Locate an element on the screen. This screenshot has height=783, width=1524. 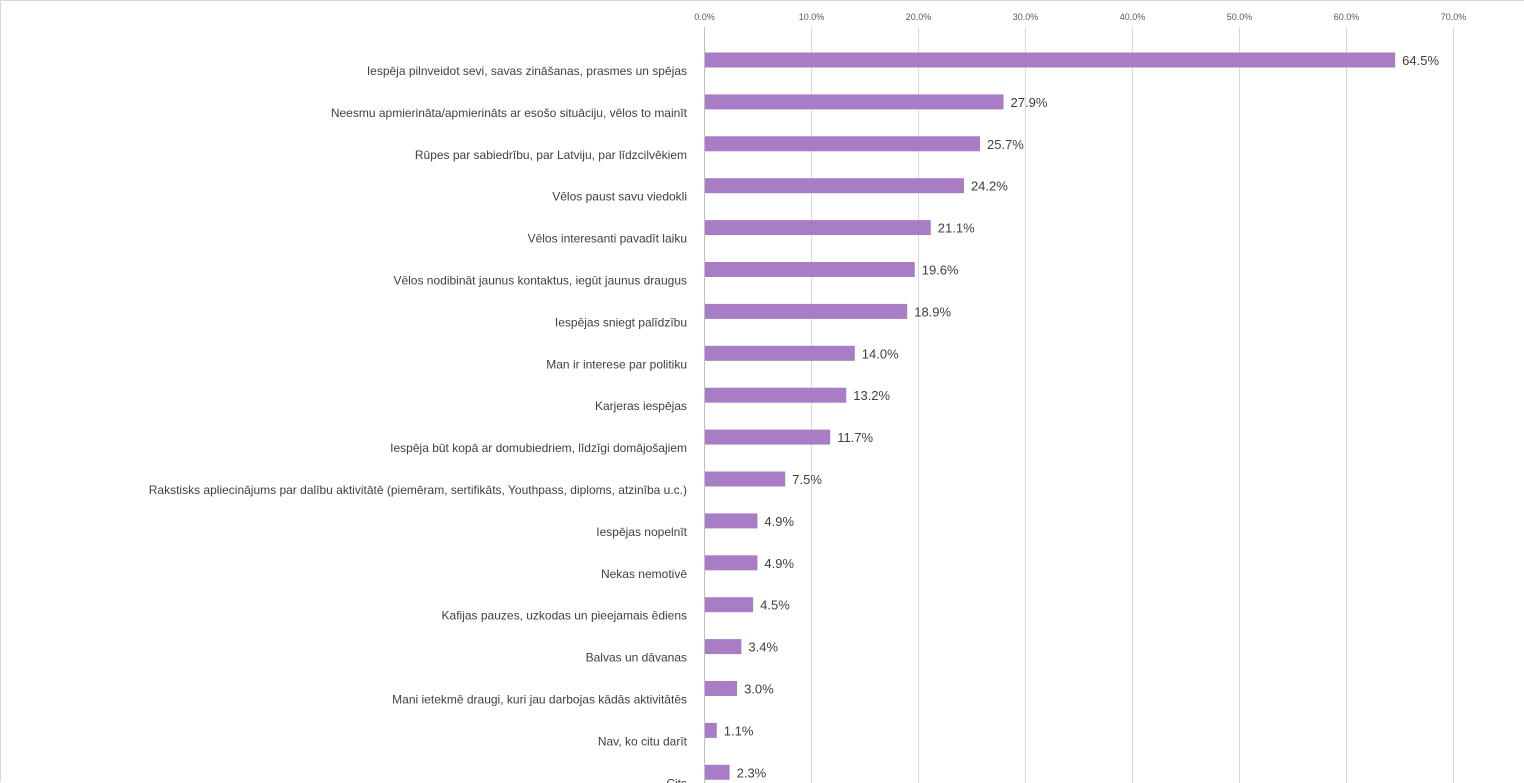
data-label: 3.4% is located at coordinates (763, 647).